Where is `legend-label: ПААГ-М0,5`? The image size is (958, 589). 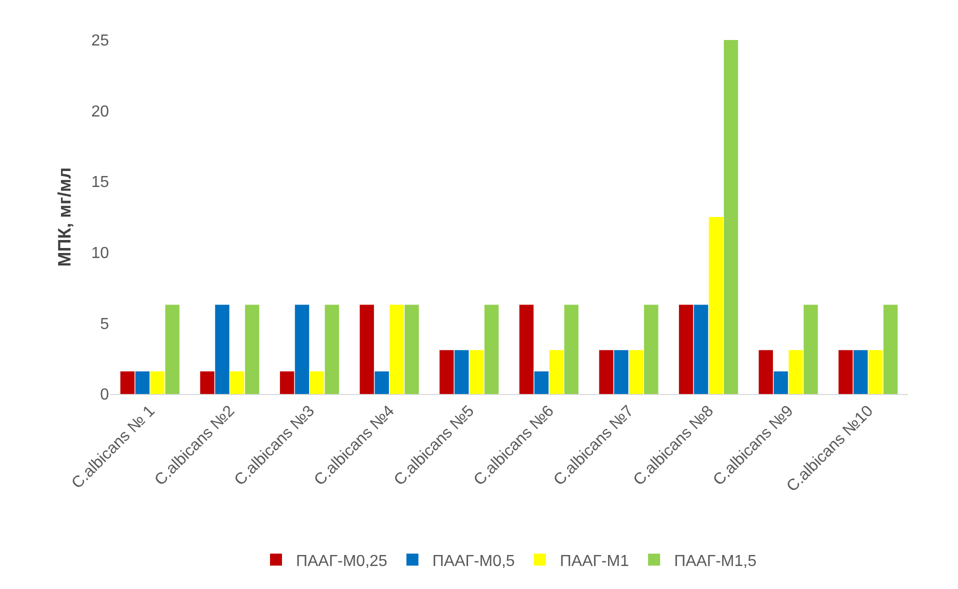 legend-label: ПААГ-М0,5 is located at coordinates (473, 561).